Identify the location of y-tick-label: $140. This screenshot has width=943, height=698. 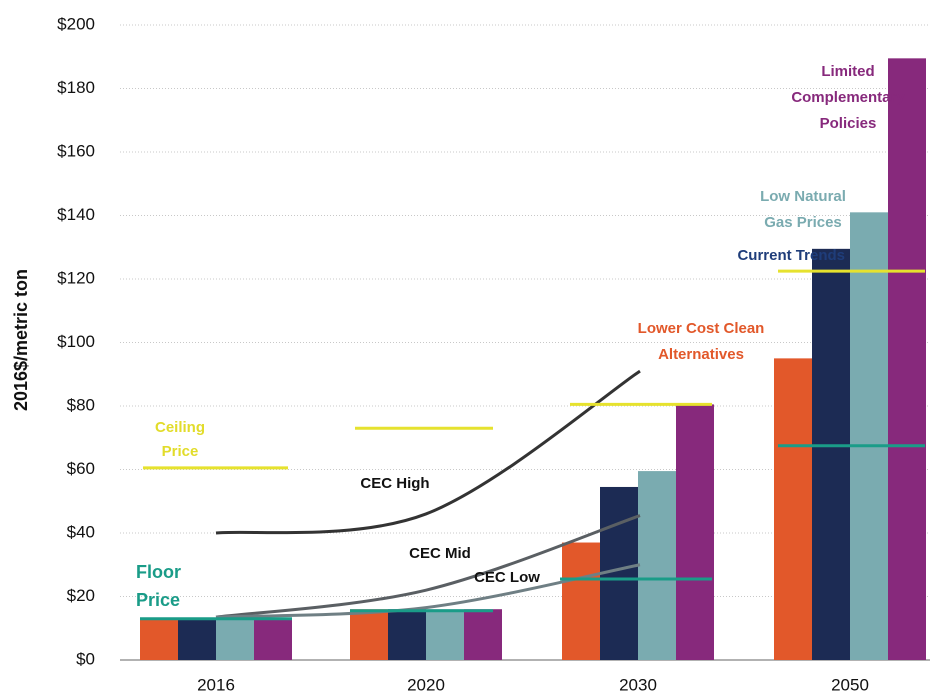
(76, 214).